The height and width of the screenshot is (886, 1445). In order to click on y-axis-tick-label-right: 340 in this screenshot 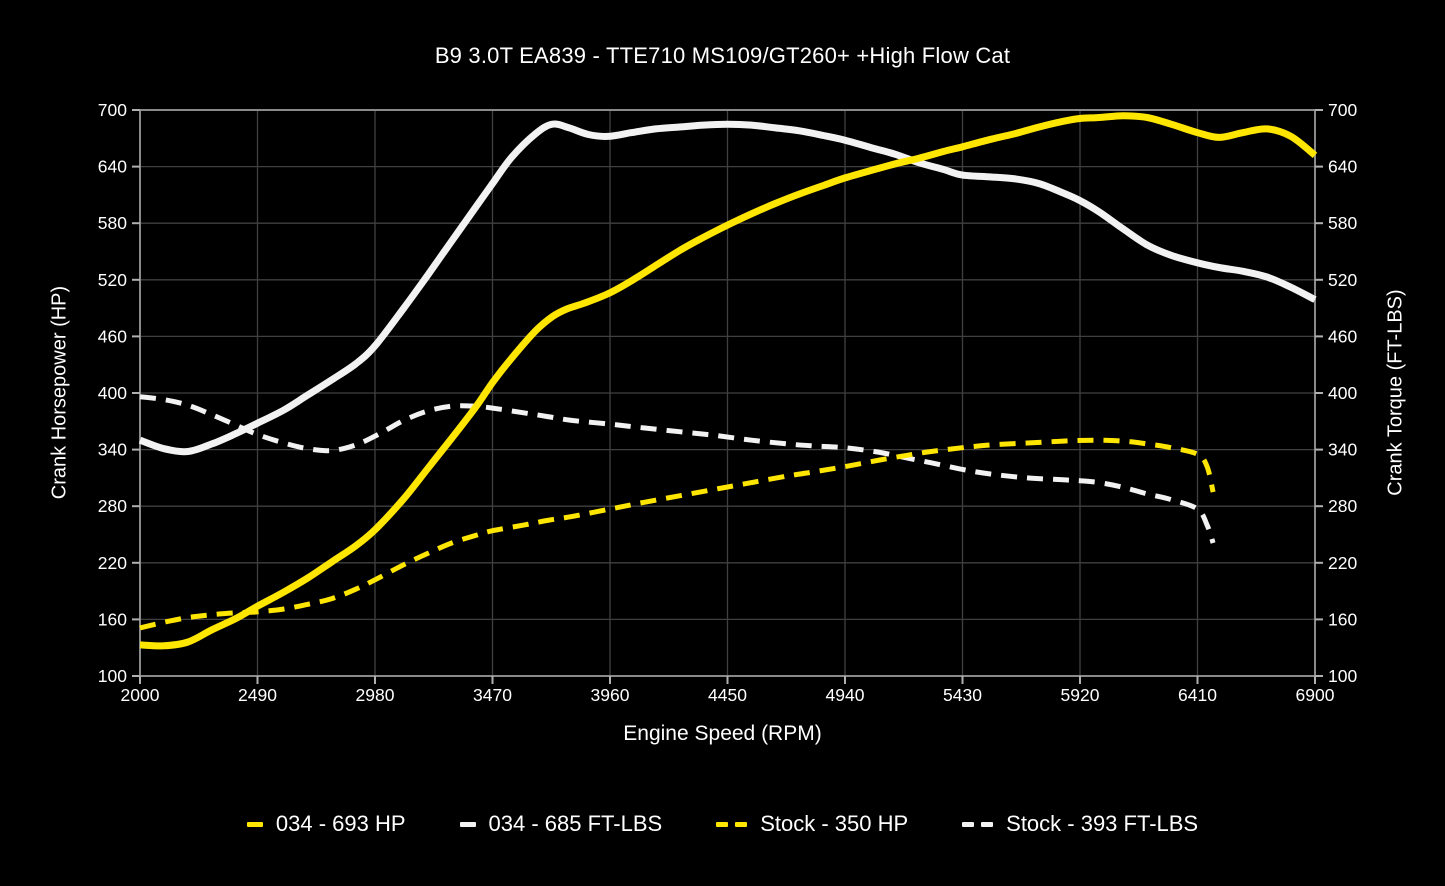, I will do `click(1342, 450)`.